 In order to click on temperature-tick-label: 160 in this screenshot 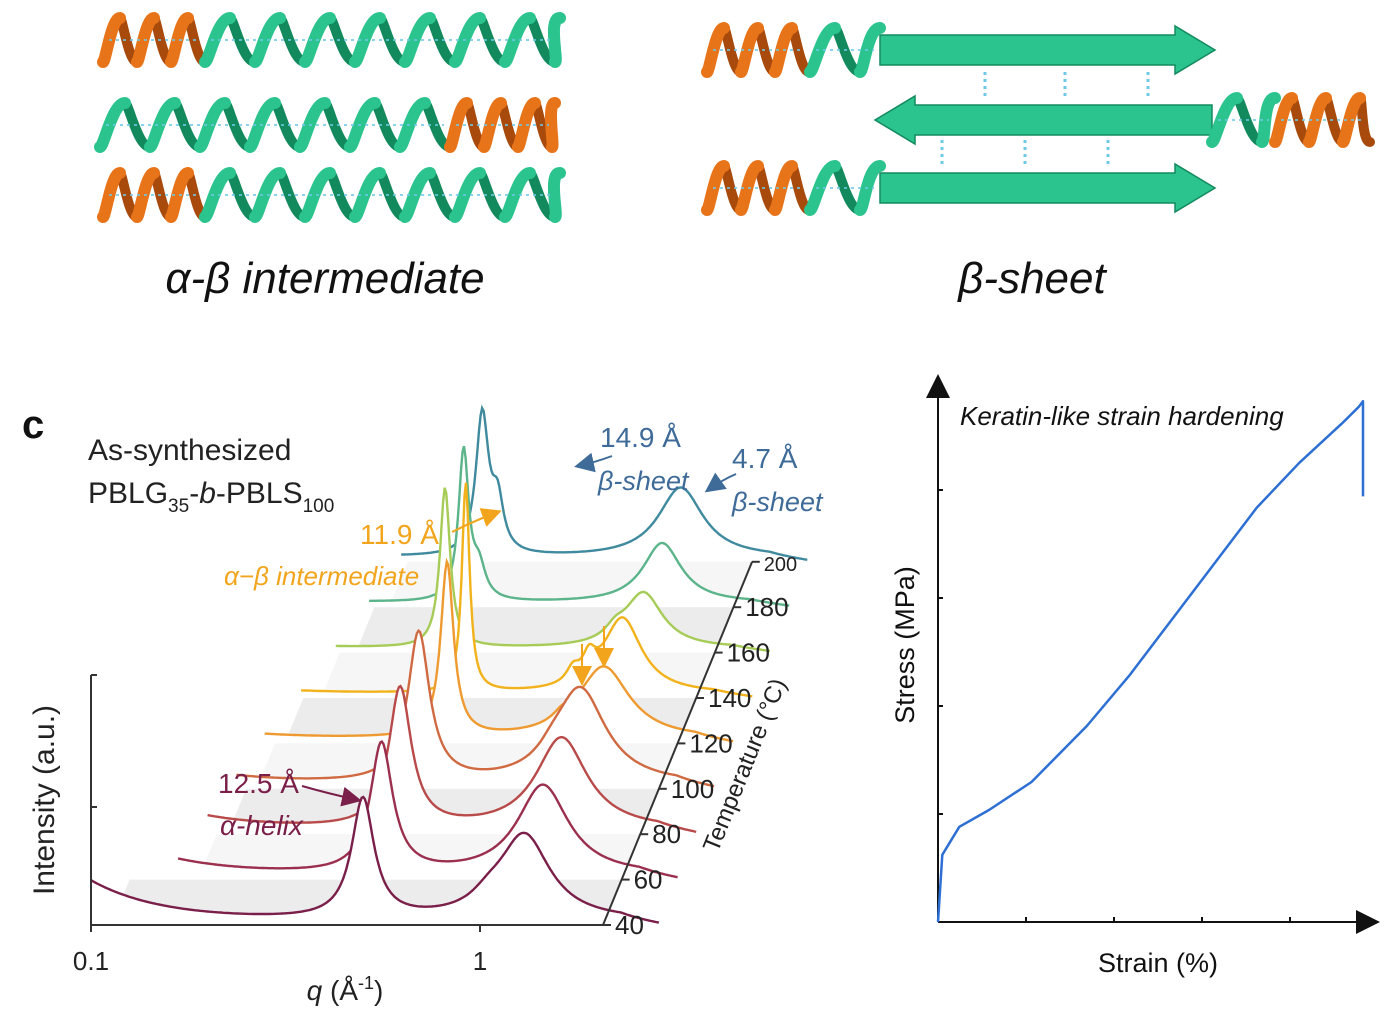, I will do `click(748, 653)`.